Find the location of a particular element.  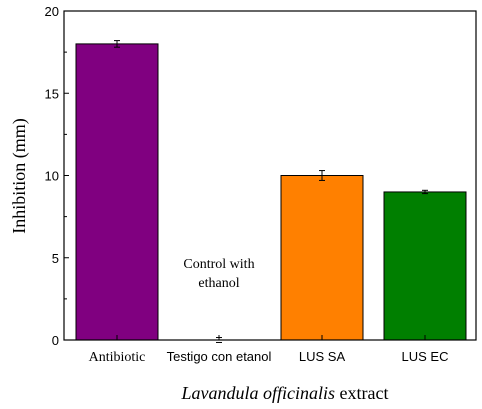

y-tick-label-3: 15 is located at coordinates (52, 93).